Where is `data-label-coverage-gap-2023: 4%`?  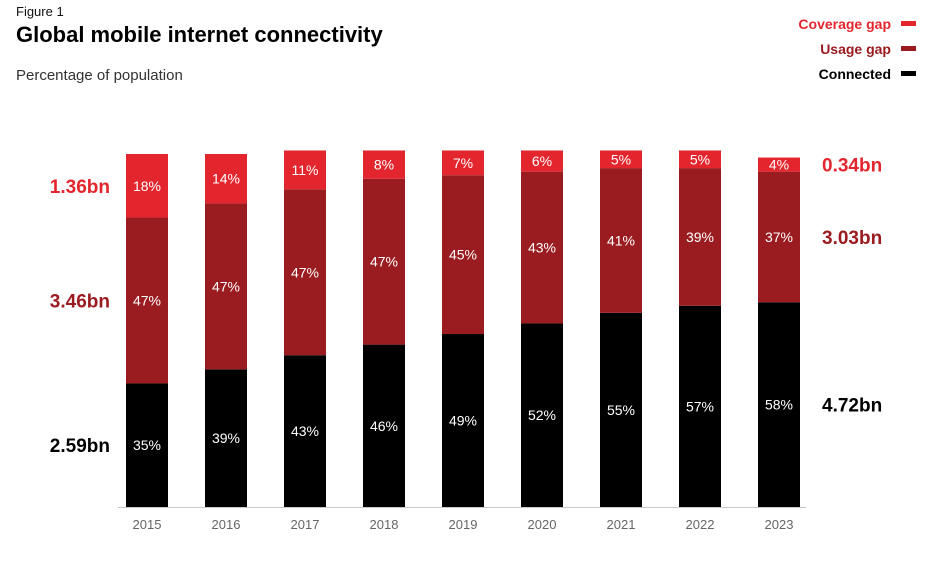 data-label-coverage-gap-2023: 4% is located at coordinates (779, 165).